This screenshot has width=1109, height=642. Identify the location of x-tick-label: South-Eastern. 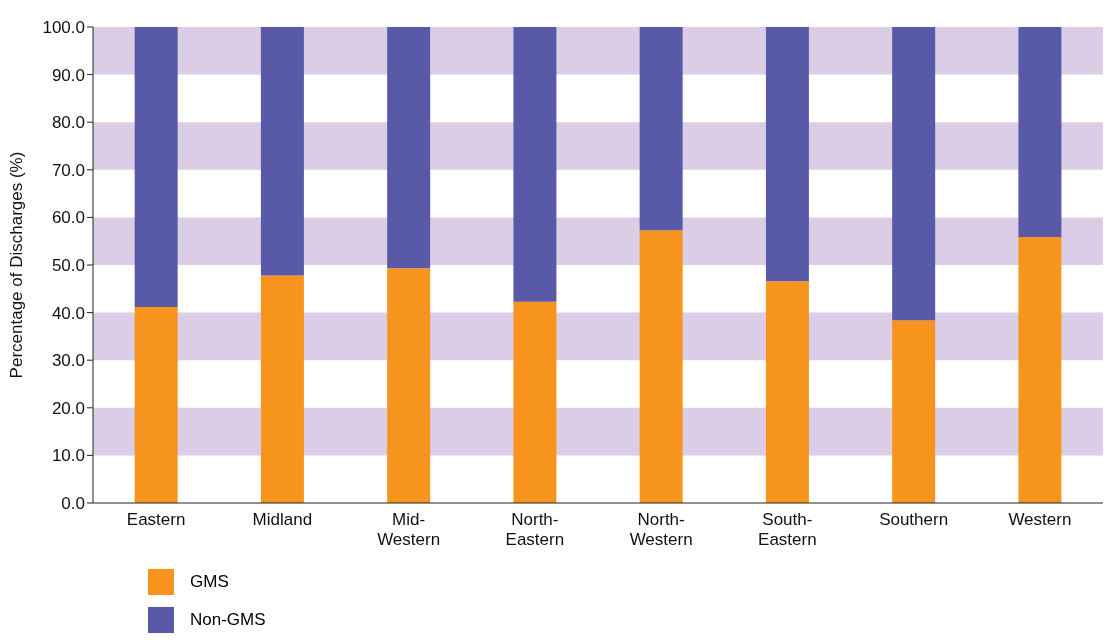
(787, 529).